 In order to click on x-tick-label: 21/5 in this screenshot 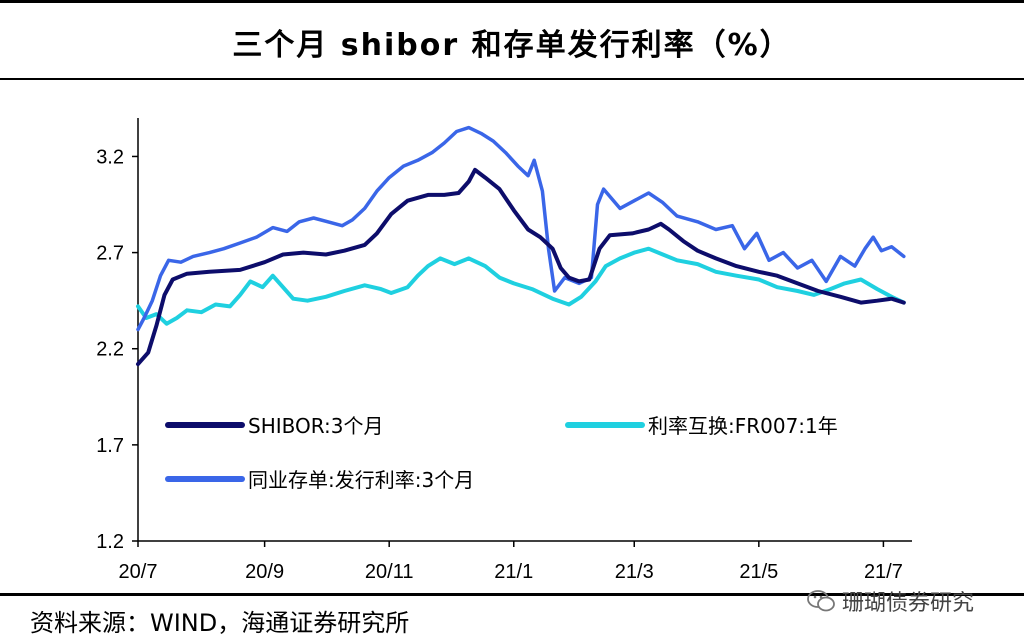, I will do `click(758, 572)`.